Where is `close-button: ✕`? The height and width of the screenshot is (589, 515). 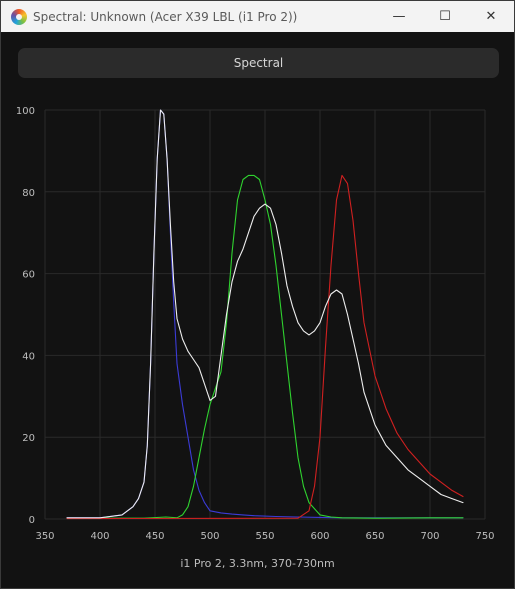 close-button: ✕ is located at coordinates (491, 16).